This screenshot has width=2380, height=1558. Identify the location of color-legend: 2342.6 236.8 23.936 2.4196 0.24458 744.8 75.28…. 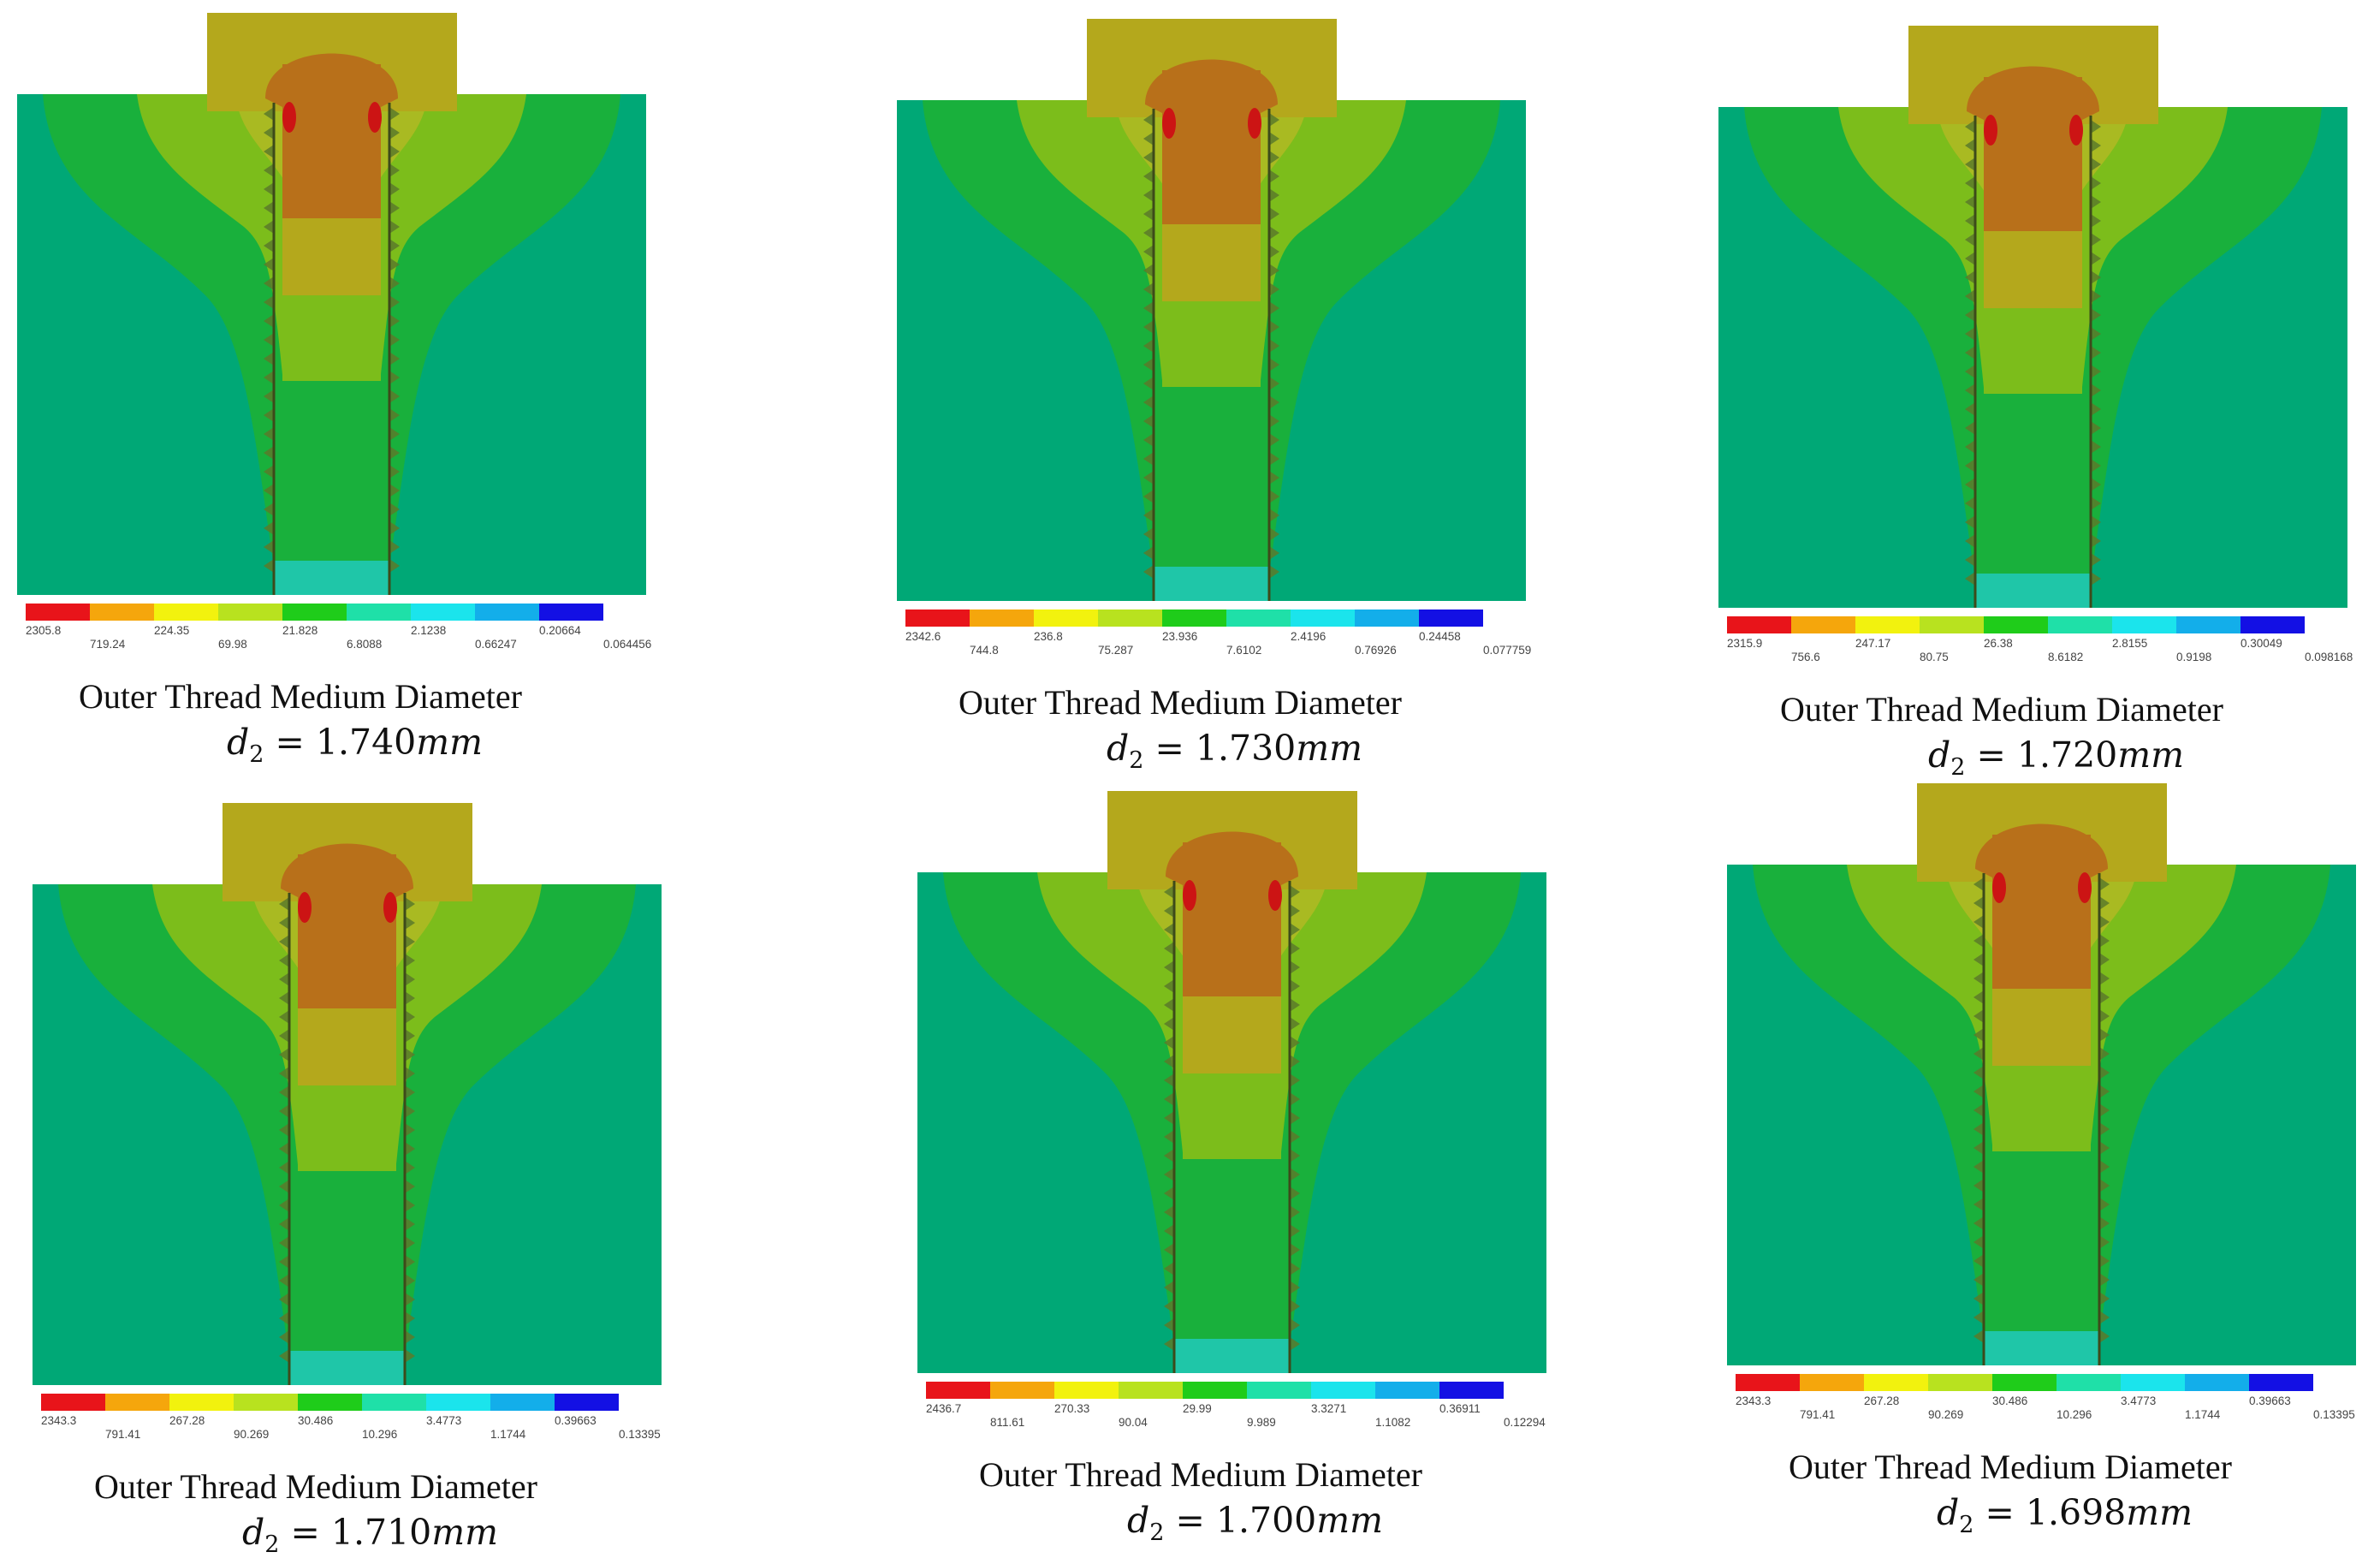
(1218, 633).